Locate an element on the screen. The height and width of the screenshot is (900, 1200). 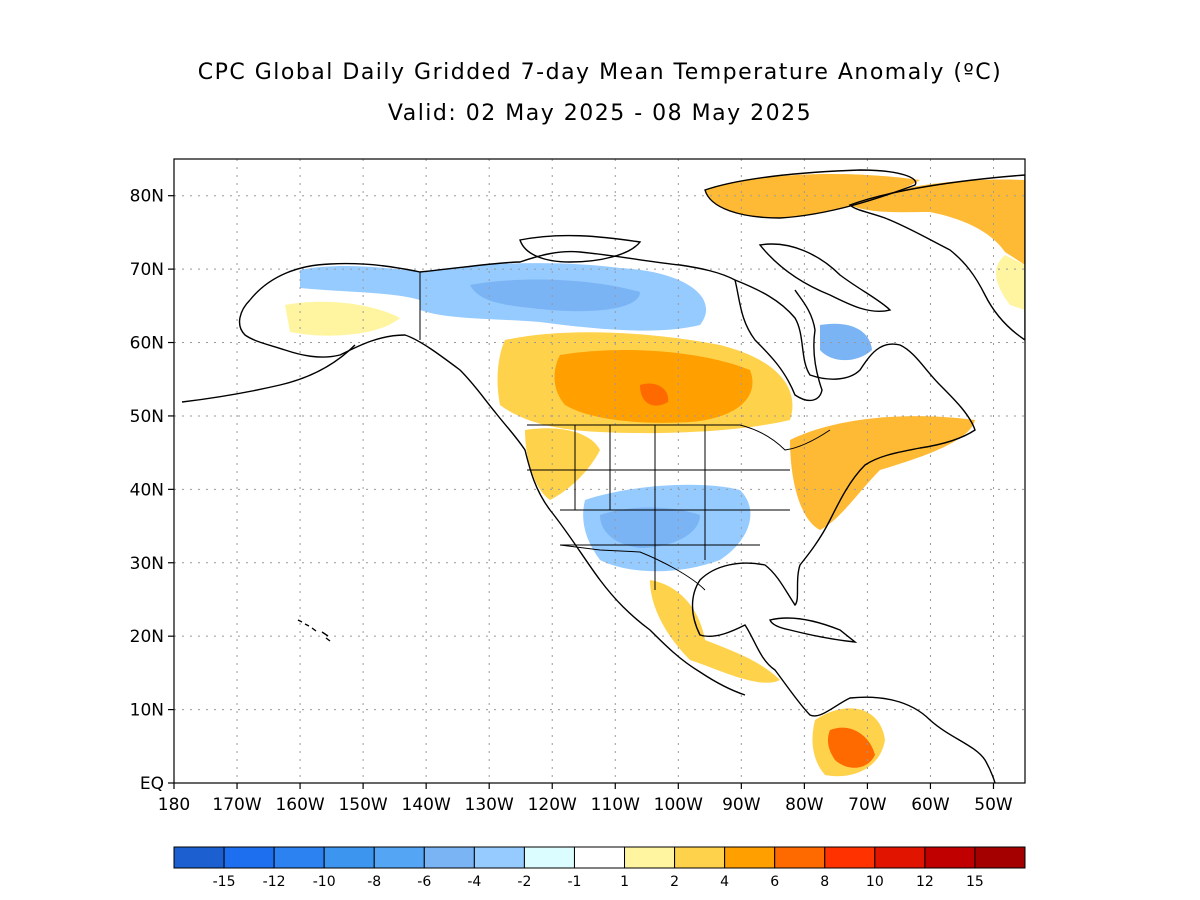
greenland-coastline is located at coordinates (936, 257).